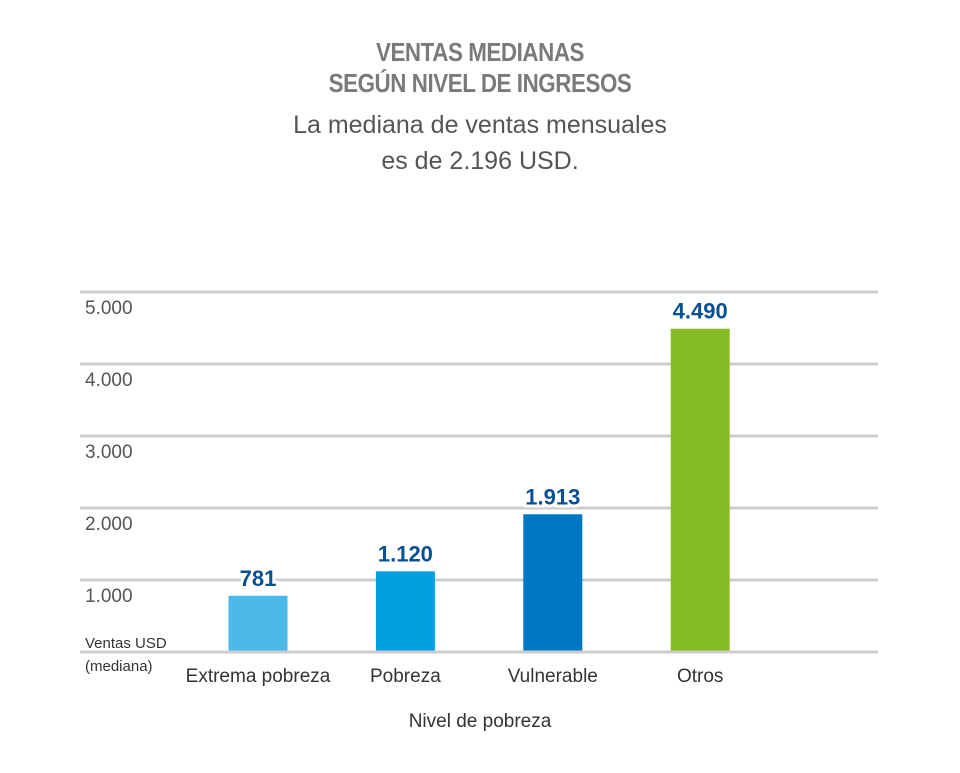 This screenshot has width=960, height=773. What do you see at coordinates (480, 161) in the screenshot?
I see `chart-subtitle-line2: es de 2.196 USD.` at bounding box center [480, 161].